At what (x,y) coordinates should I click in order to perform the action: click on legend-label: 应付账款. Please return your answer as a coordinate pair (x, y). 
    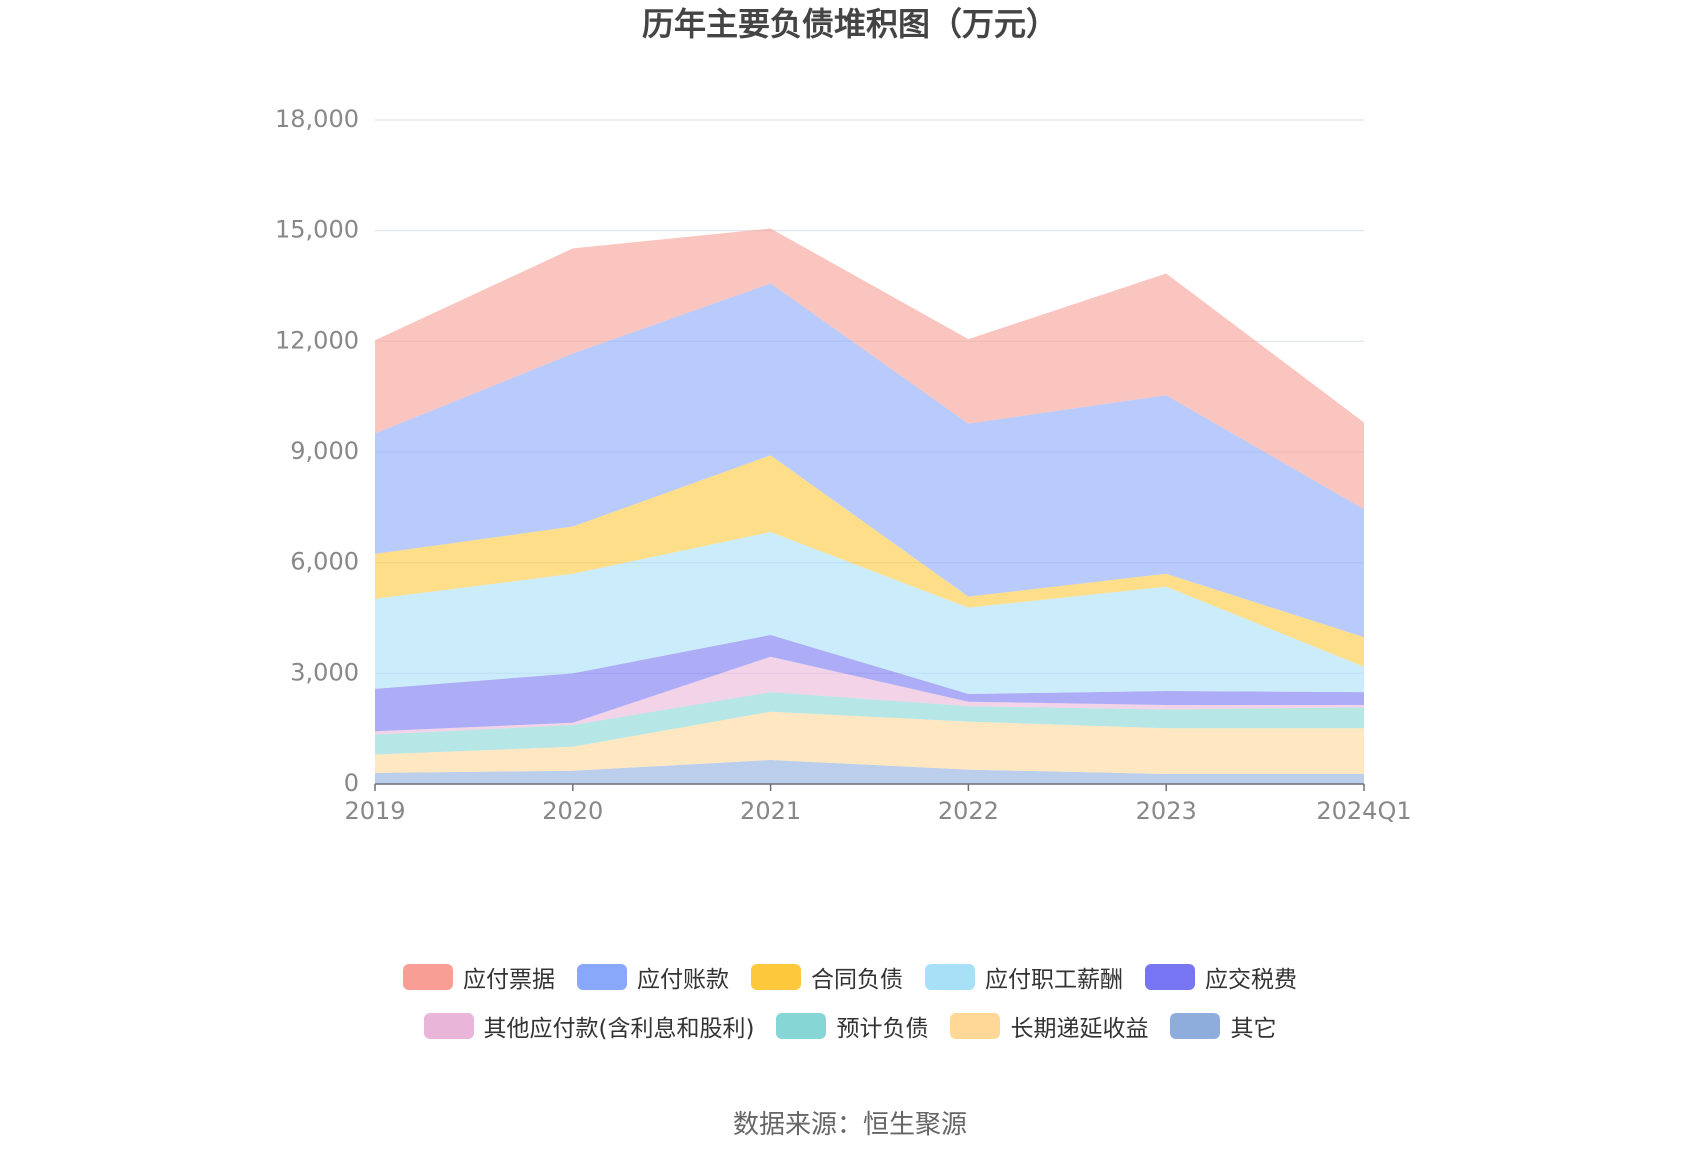
    Looking at the image, I should click on (683, 980).